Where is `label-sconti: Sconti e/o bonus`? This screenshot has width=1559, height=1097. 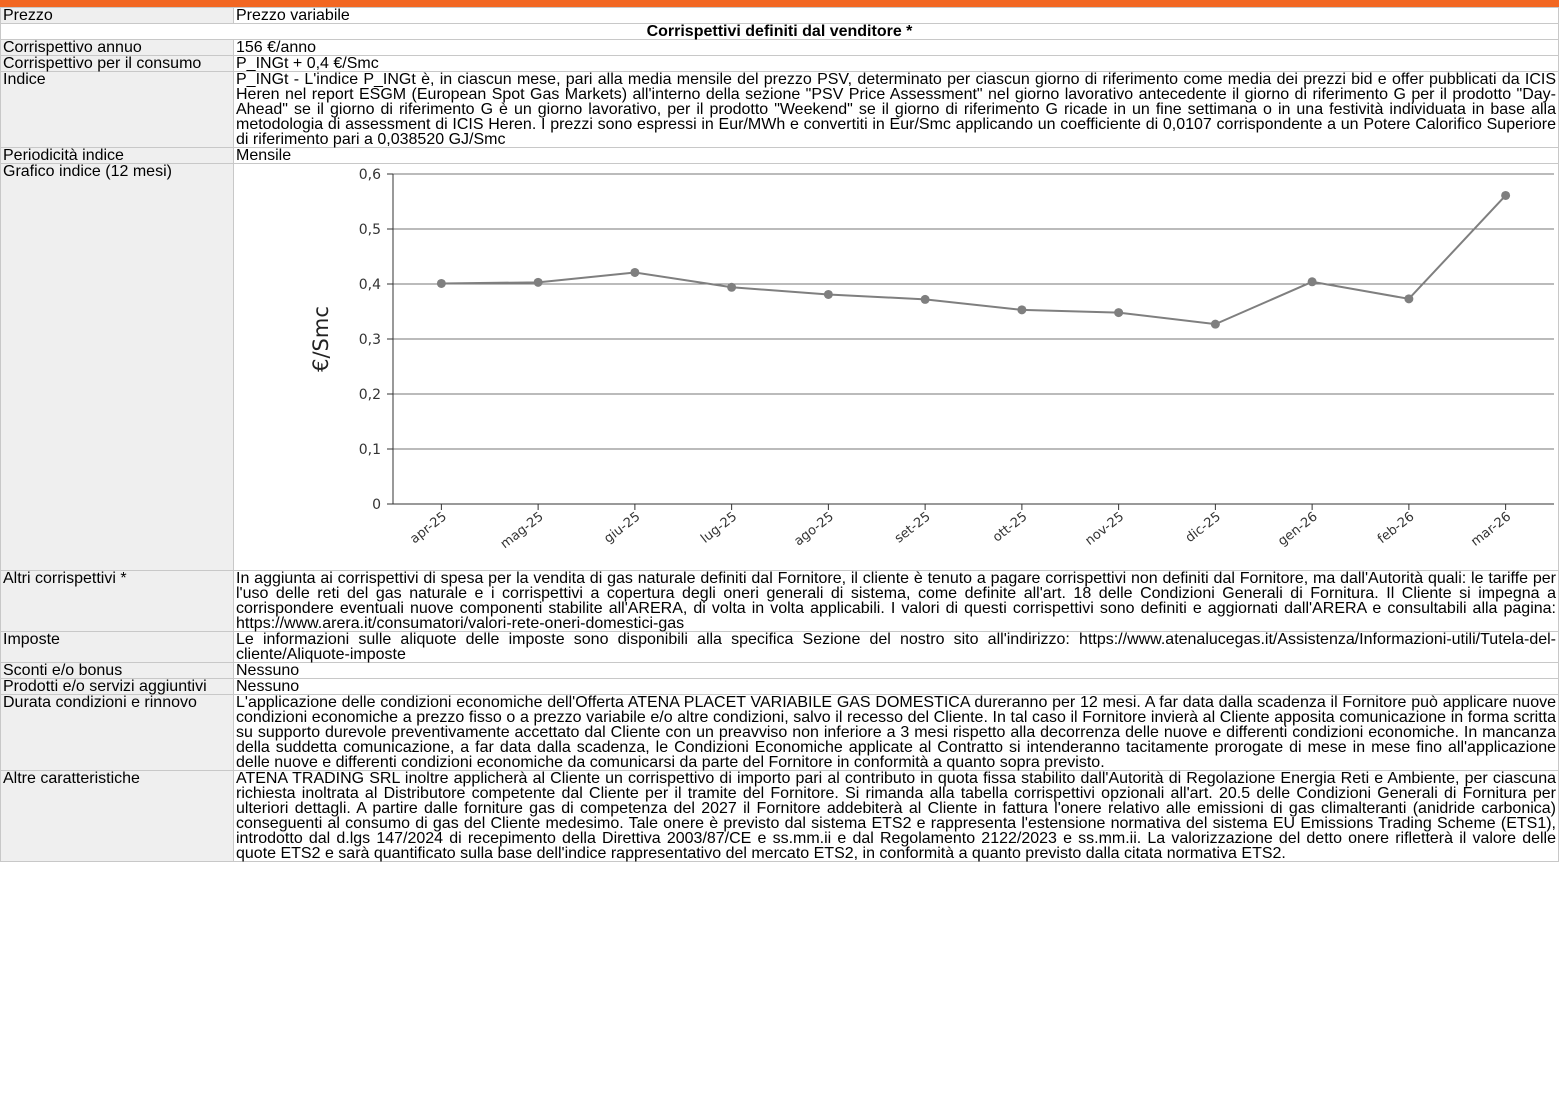 label-sconti: Sconti e/o bonus is located at coordinates (117, 670).